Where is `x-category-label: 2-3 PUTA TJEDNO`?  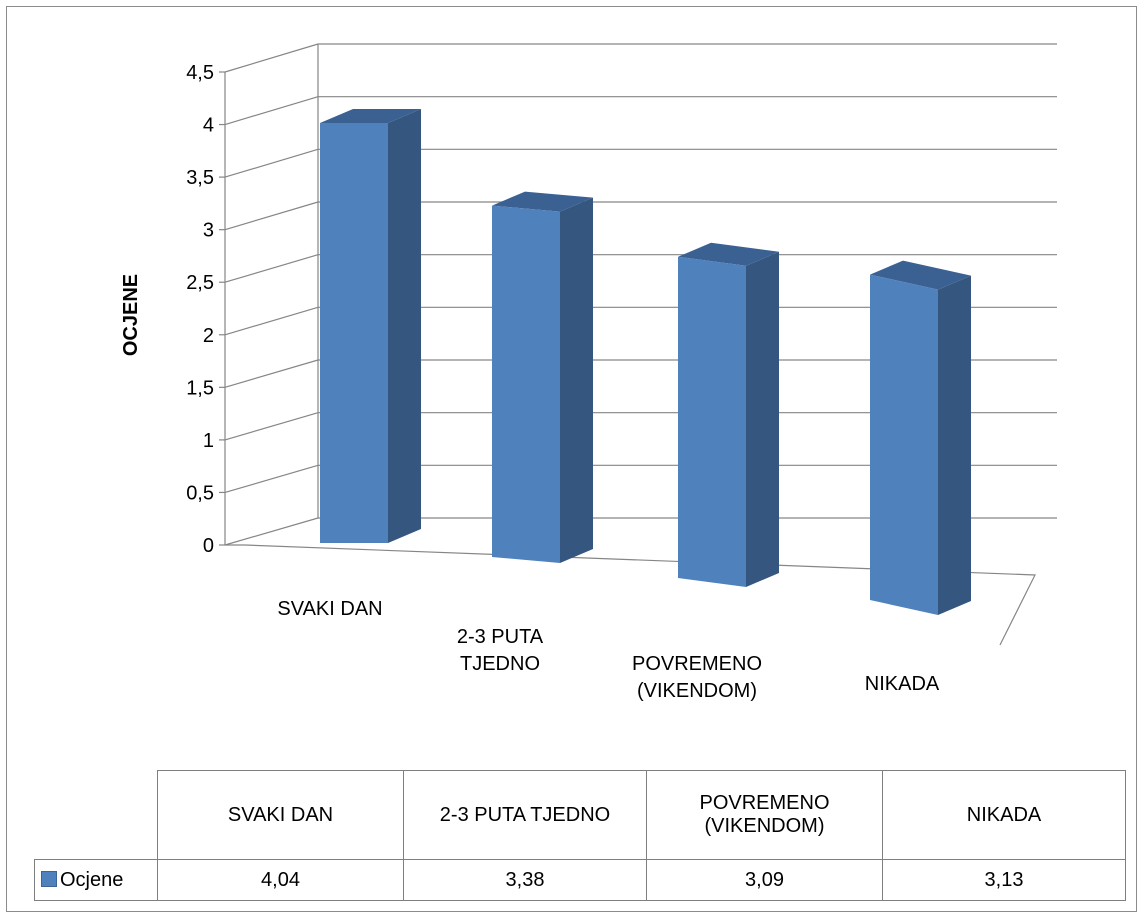 x-category-label: 2-3 PUTA TJEDNO is located at coordinates (500, 650).